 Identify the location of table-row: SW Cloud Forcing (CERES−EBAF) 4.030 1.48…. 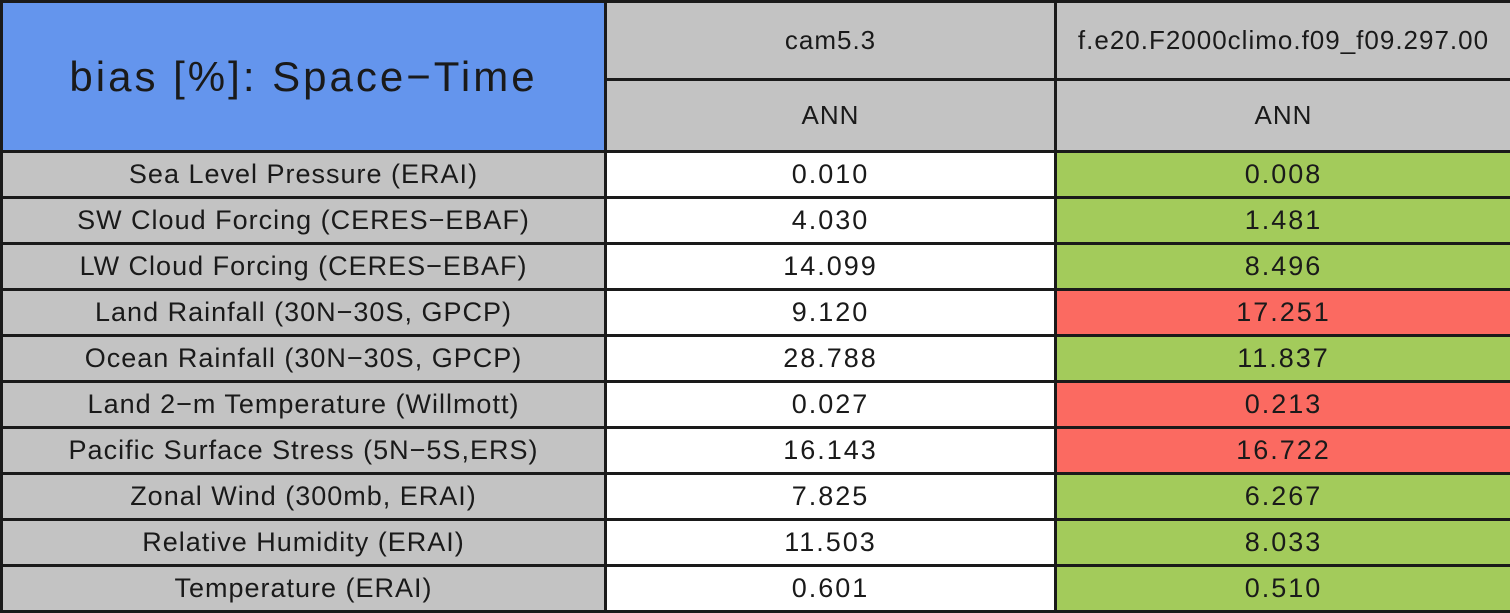
(756, 221).